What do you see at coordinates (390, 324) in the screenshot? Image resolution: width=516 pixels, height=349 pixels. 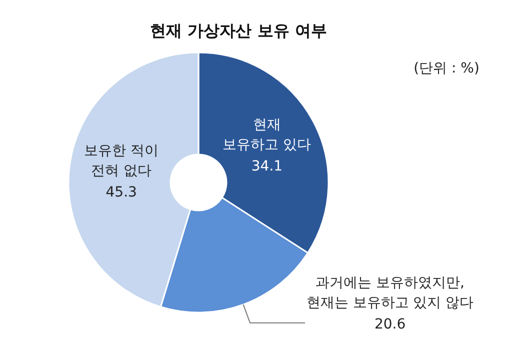 I see `data-label: 20.6` at bounding box center [390, 324].